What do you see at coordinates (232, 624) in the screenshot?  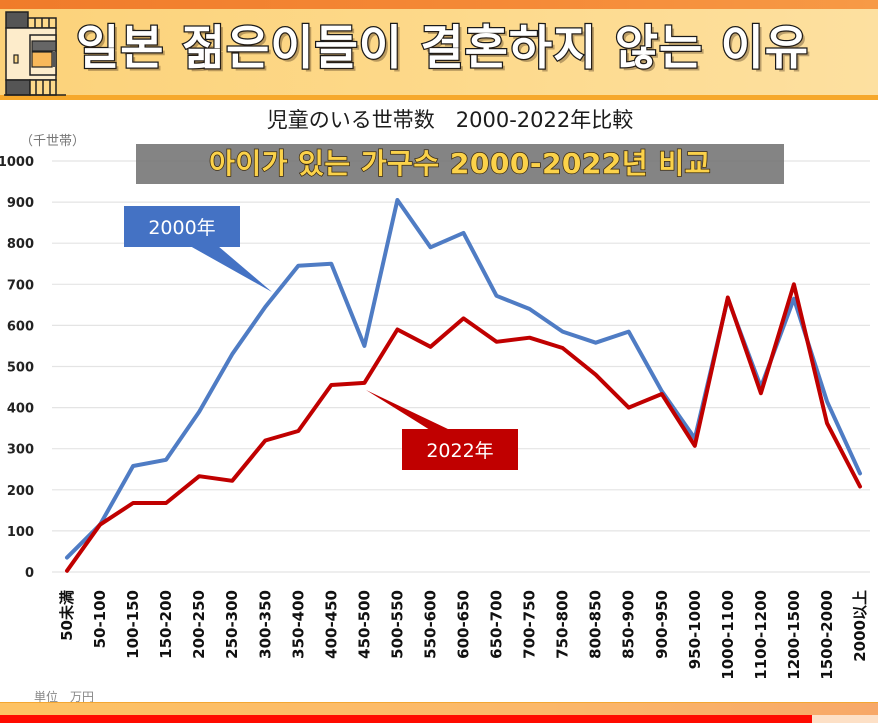 I see `x-tick-label: 250-300` at bounding box center [232, 624].